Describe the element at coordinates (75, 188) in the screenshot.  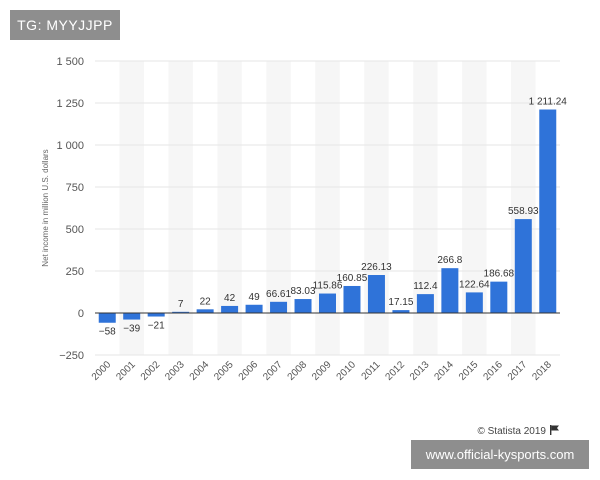
I see `y-tick-label: 750` at that location.